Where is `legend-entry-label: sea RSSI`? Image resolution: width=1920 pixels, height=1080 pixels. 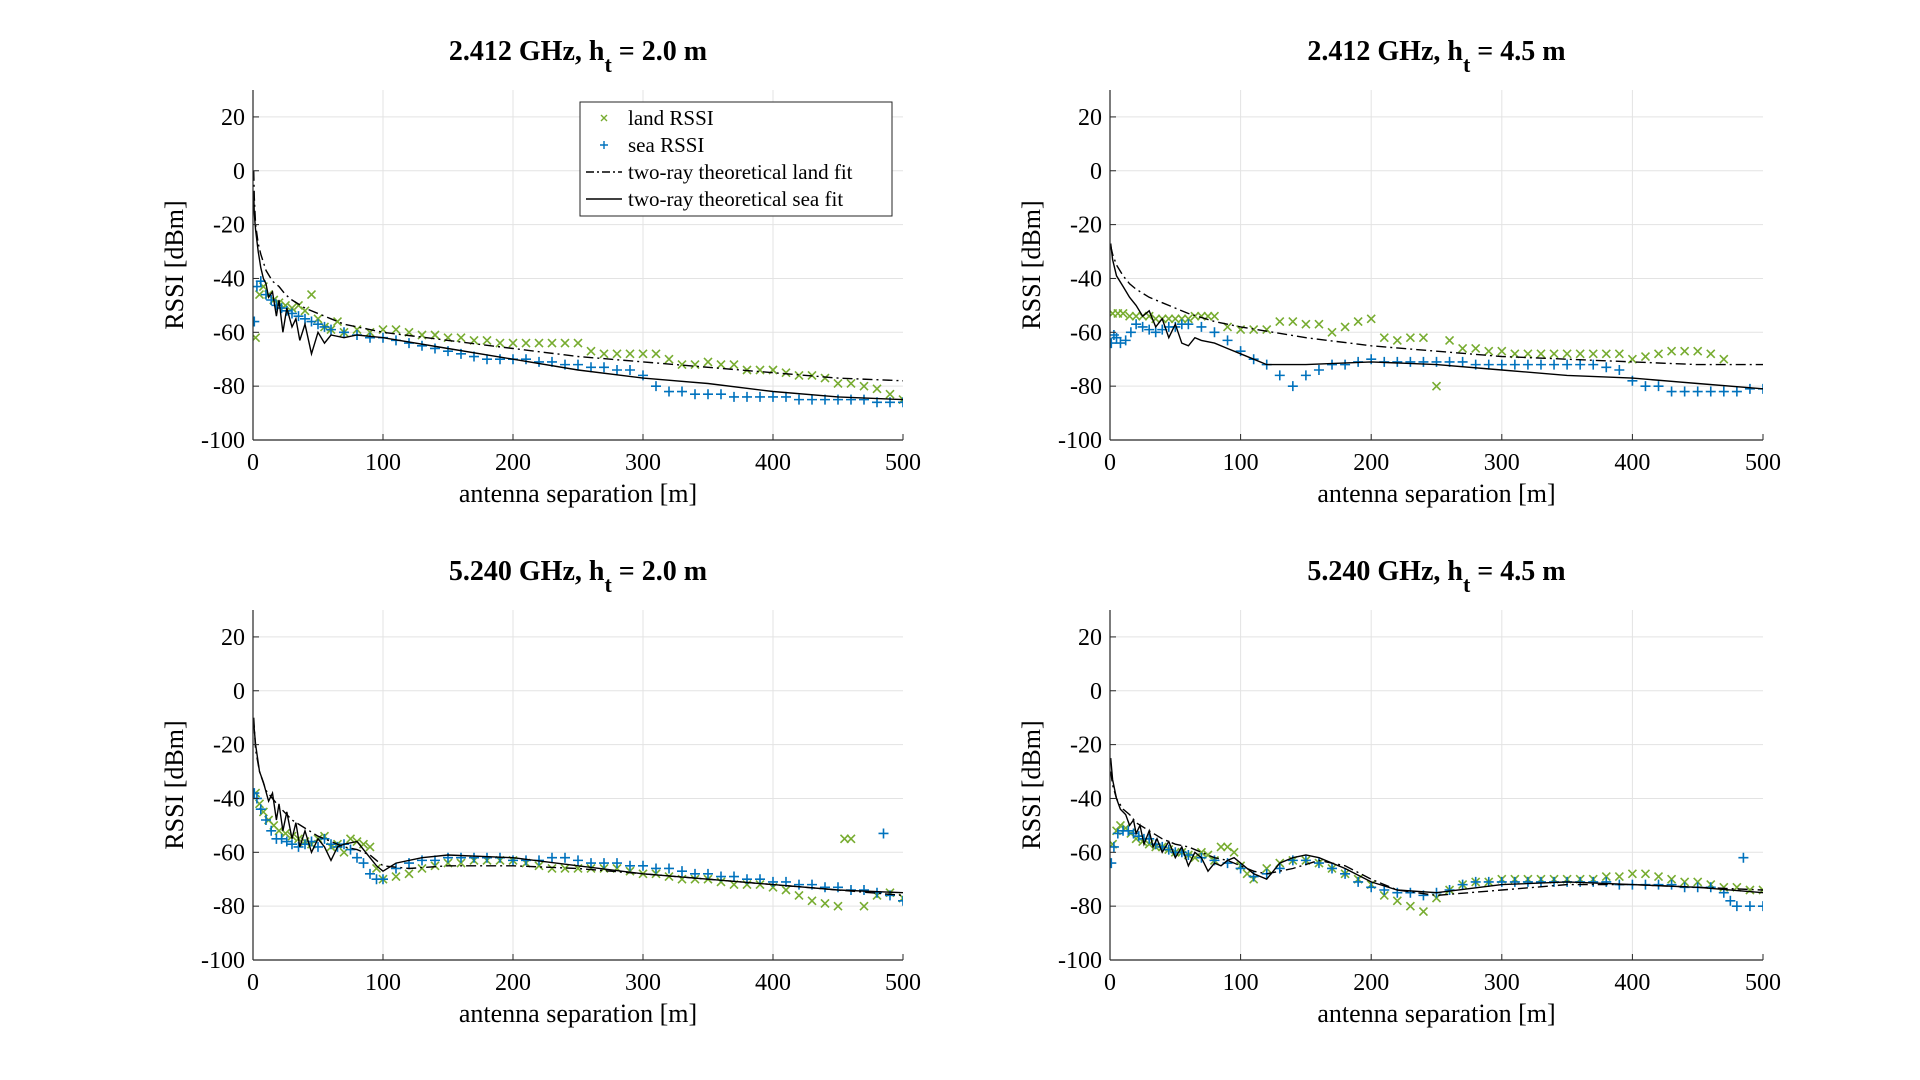 legend-entry-label: sea RSSI is located at coordinates (666, 145).